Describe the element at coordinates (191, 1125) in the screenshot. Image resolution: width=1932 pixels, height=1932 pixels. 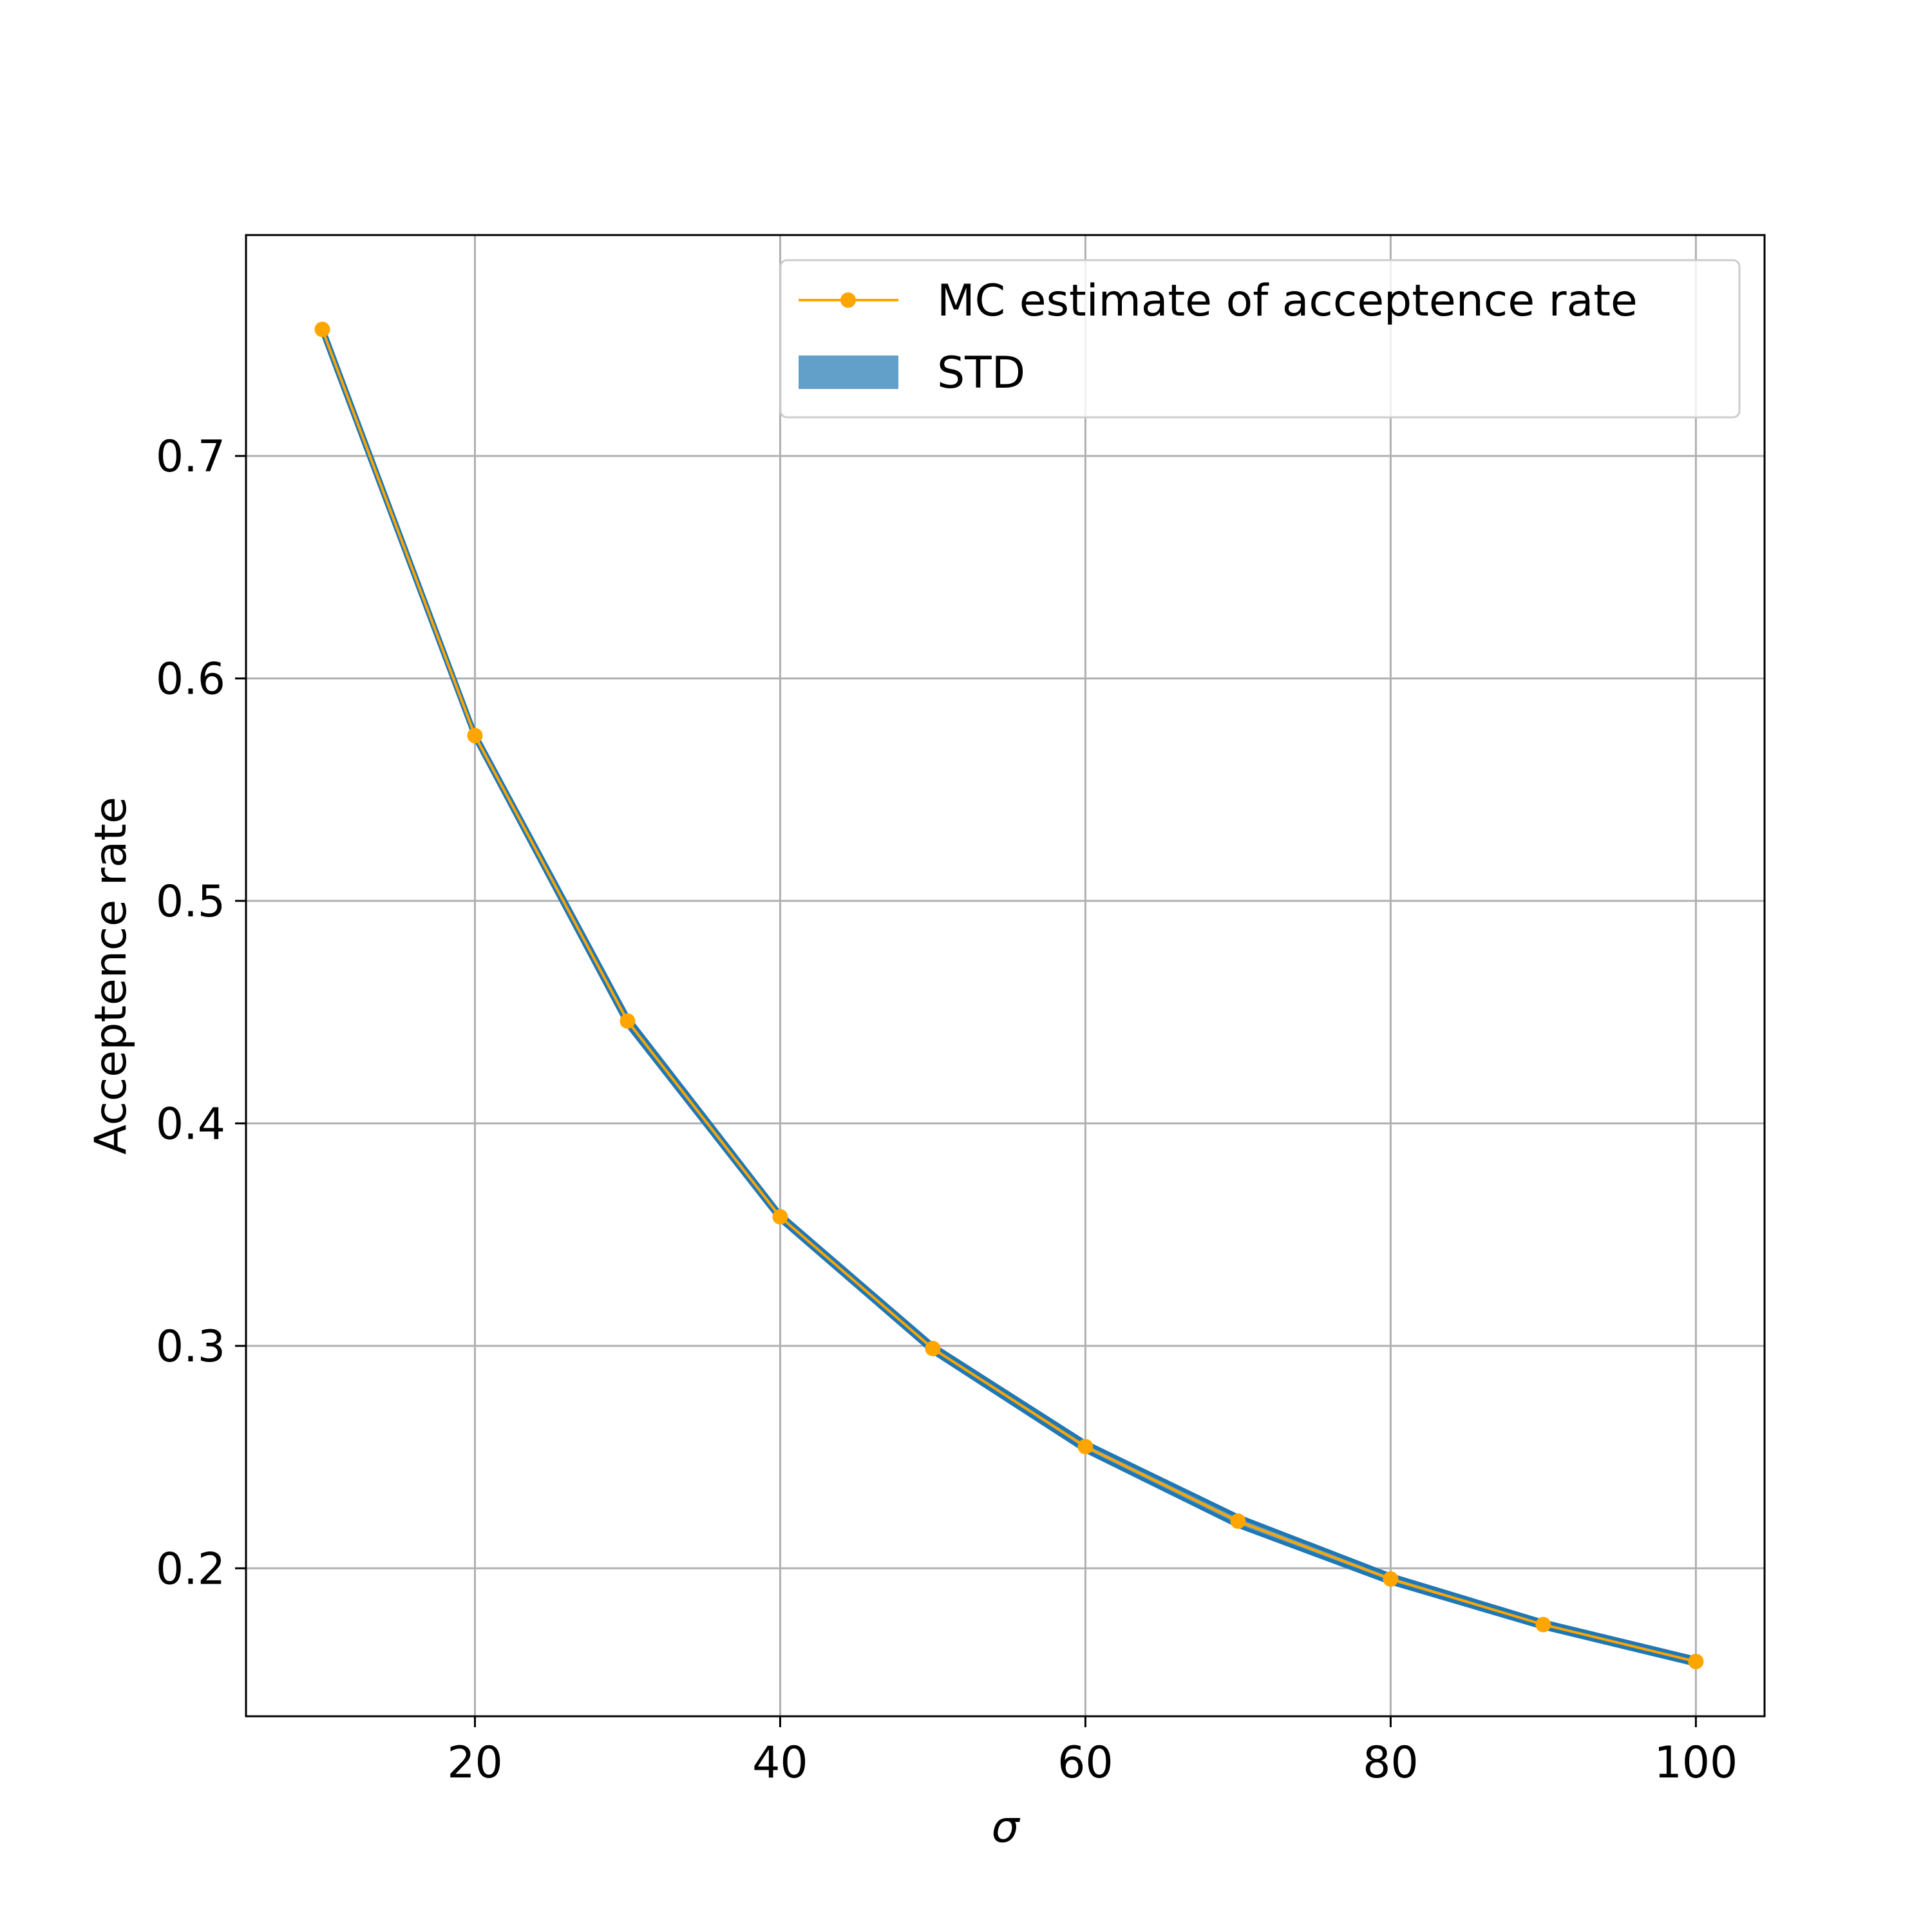
I see `y-tick-label: 0.4` at that location.